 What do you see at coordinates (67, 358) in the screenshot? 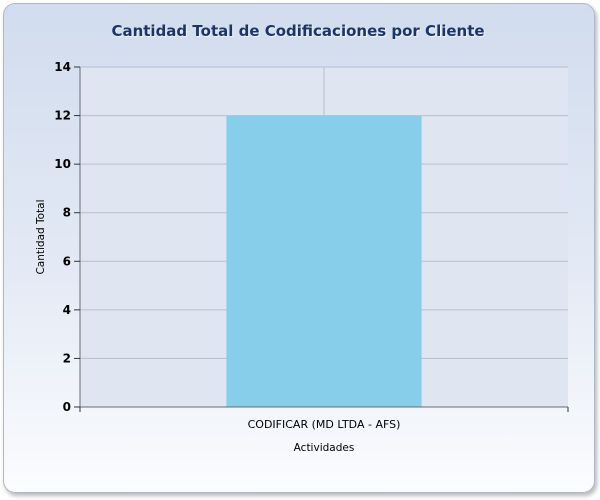
I see `y-tick-label: 2` at bounding box center [67, 358].